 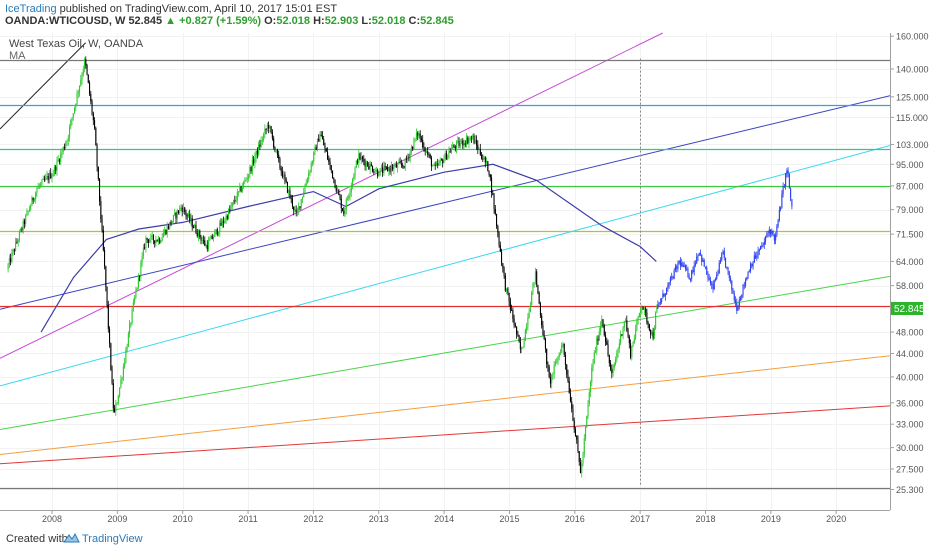 I want to click on x-tick-label: 2015, so click(x=509, y=519).